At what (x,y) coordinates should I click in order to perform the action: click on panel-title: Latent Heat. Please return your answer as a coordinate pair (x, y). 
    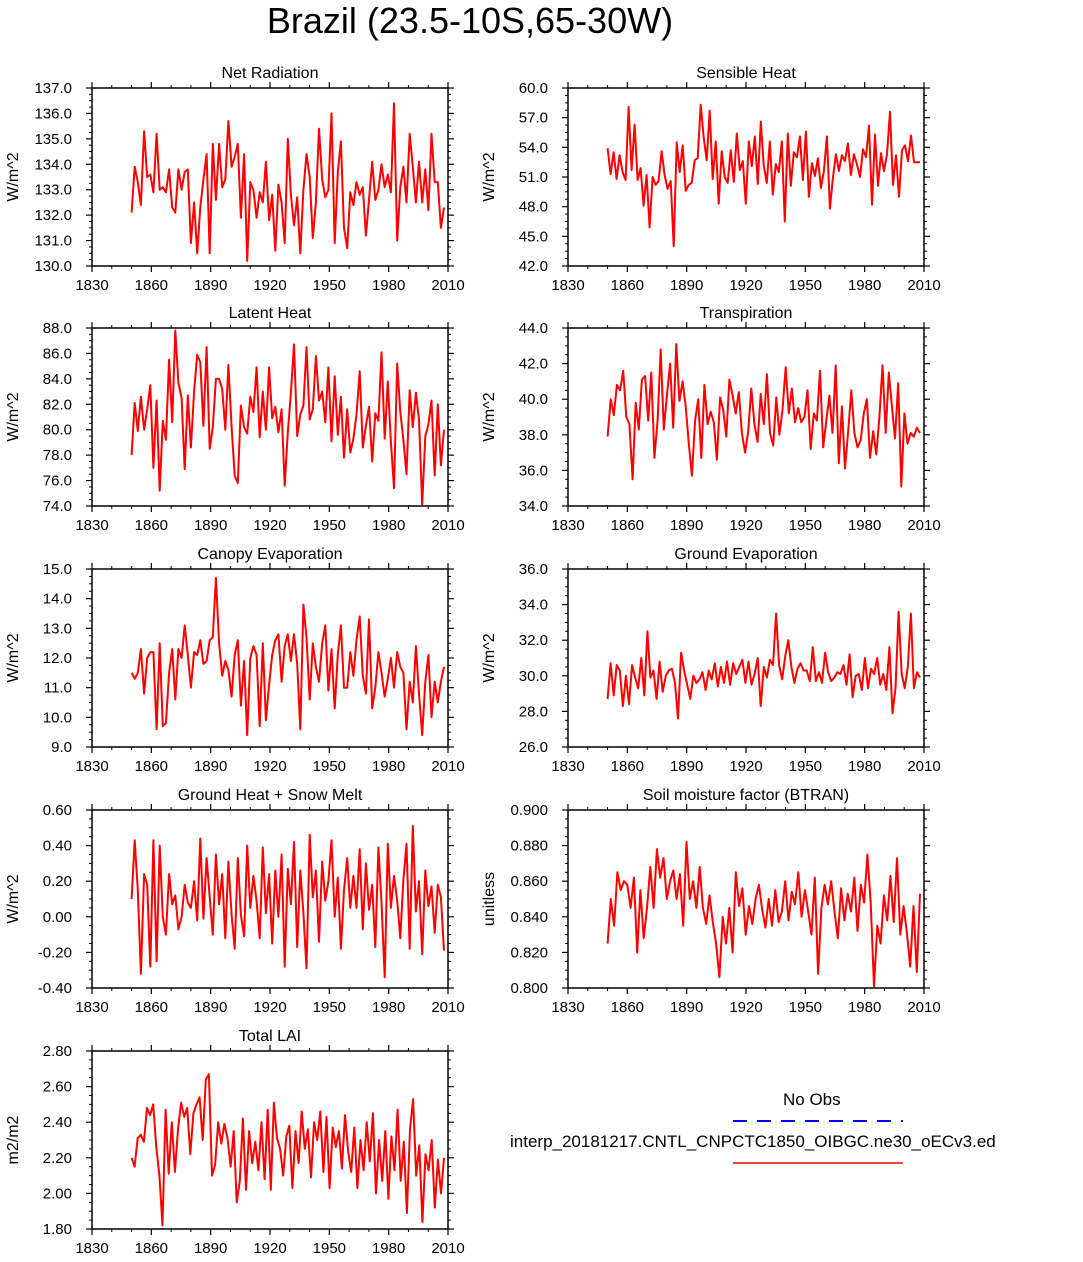
    Looking at the image, I should click on (270, 313).